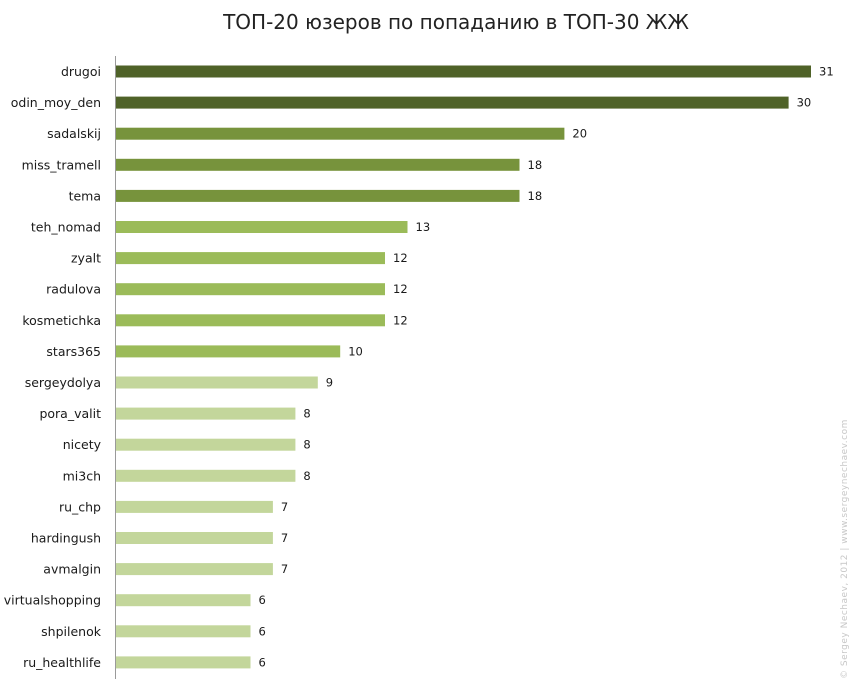 This screenshot has height=689, width=854. What do you see at coordinates (73, 289) in the screenshot?
I see `category-label-radulova: radulova` at bounding box center [73, 289].